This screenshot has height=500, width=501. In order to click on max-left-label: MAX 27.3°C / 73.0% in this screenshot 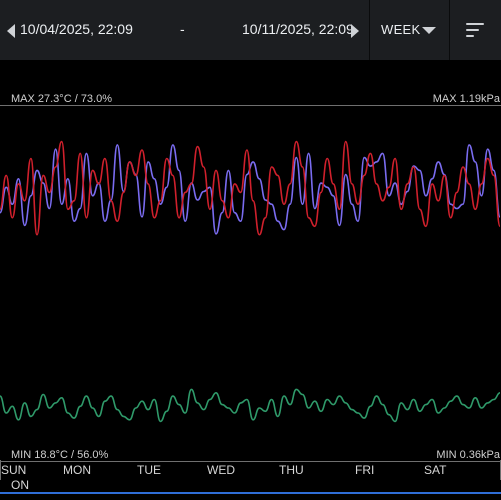, I will do `click(62, 99)`.